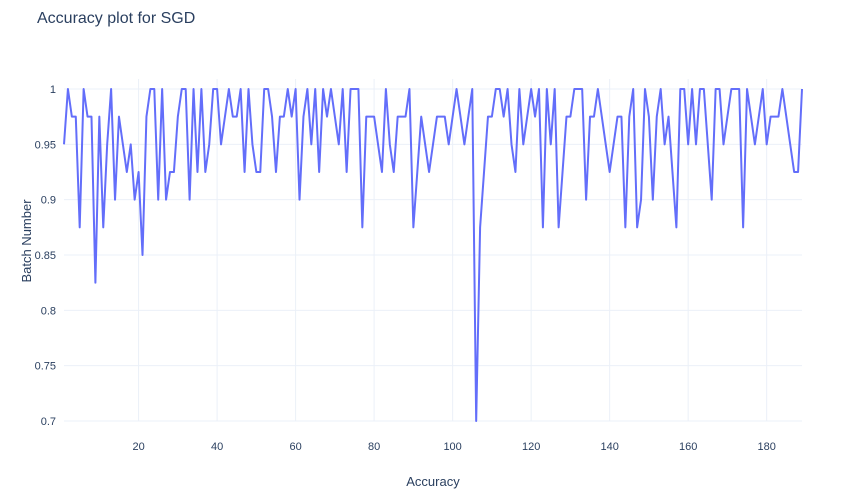 This screenshot has width=852, height=496. I want to click on y-tick-label: 0.7, so click(48, 422).